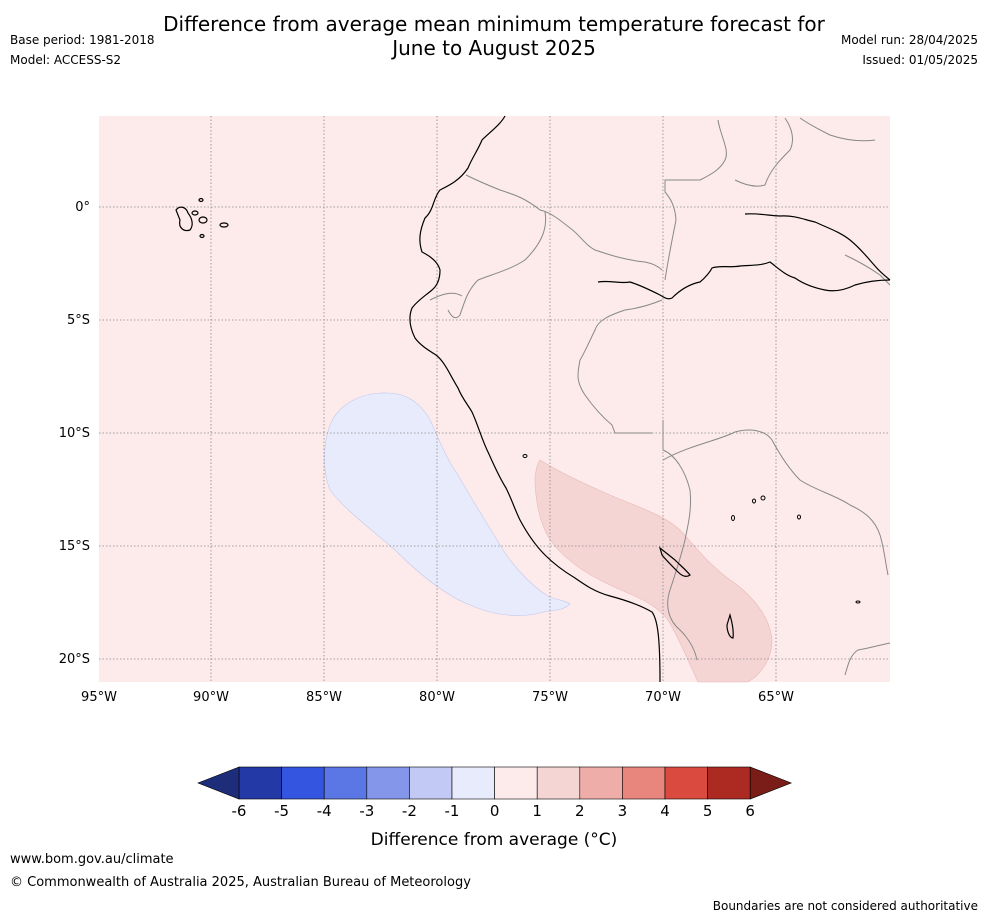  Describe the element at coordinates (74, 659) in the screenshot. I see `lat-tick-20s: 20°S` at that location.